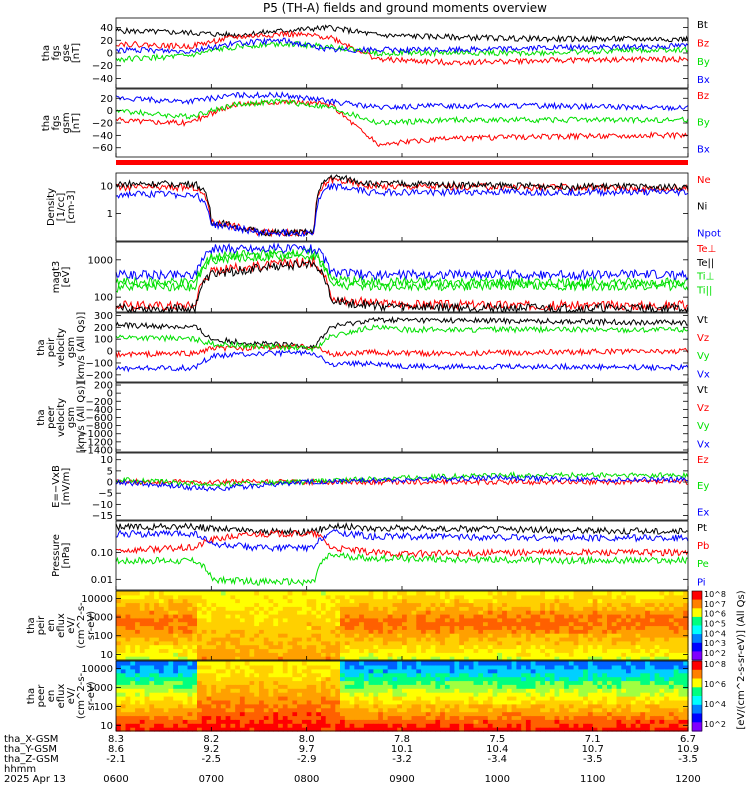  Describe the element at coordinates (497, 779) in the screenshot. I see `time-tick-label: 1000` at that location.